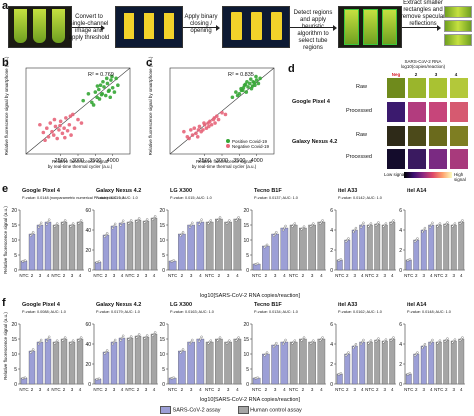 The height and width of the screenshot is (416, 474). I want to click on bars-f-xtick-0-1: 2, so click(32, 389).